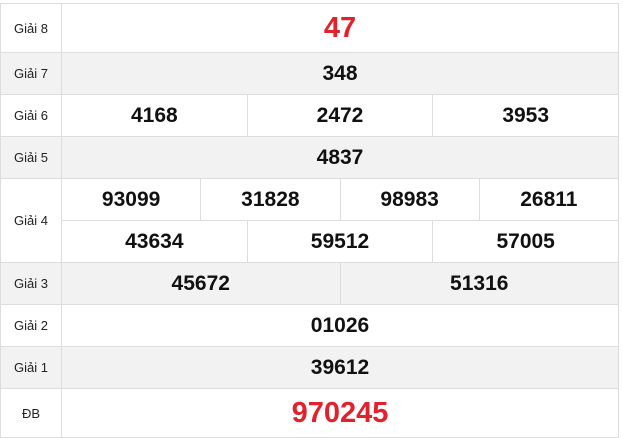 Image resolution: width=623 pixels, height=438 pixels. Describe the element at coordinates (526, 115) in the screenshot. I see `prize-number: 3953` at that location.